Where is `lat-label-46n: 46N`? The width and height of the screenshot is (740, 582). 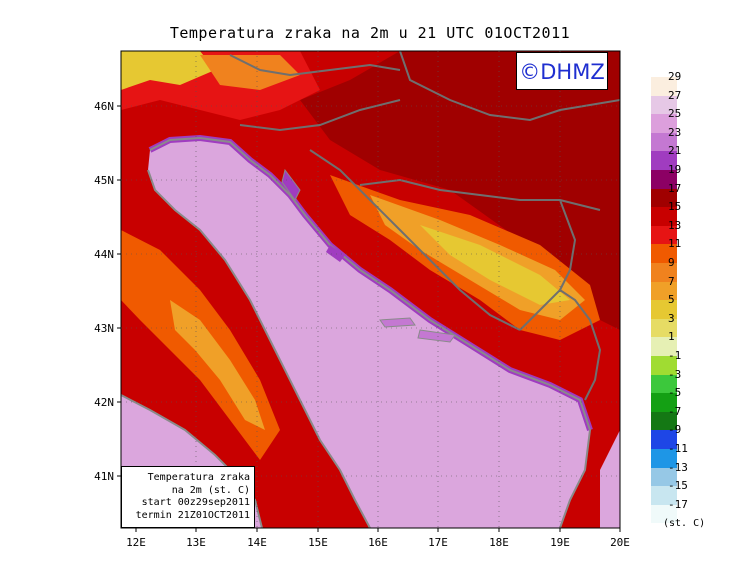
lat-label-46n: 46N is located at coordinates (104, 106).